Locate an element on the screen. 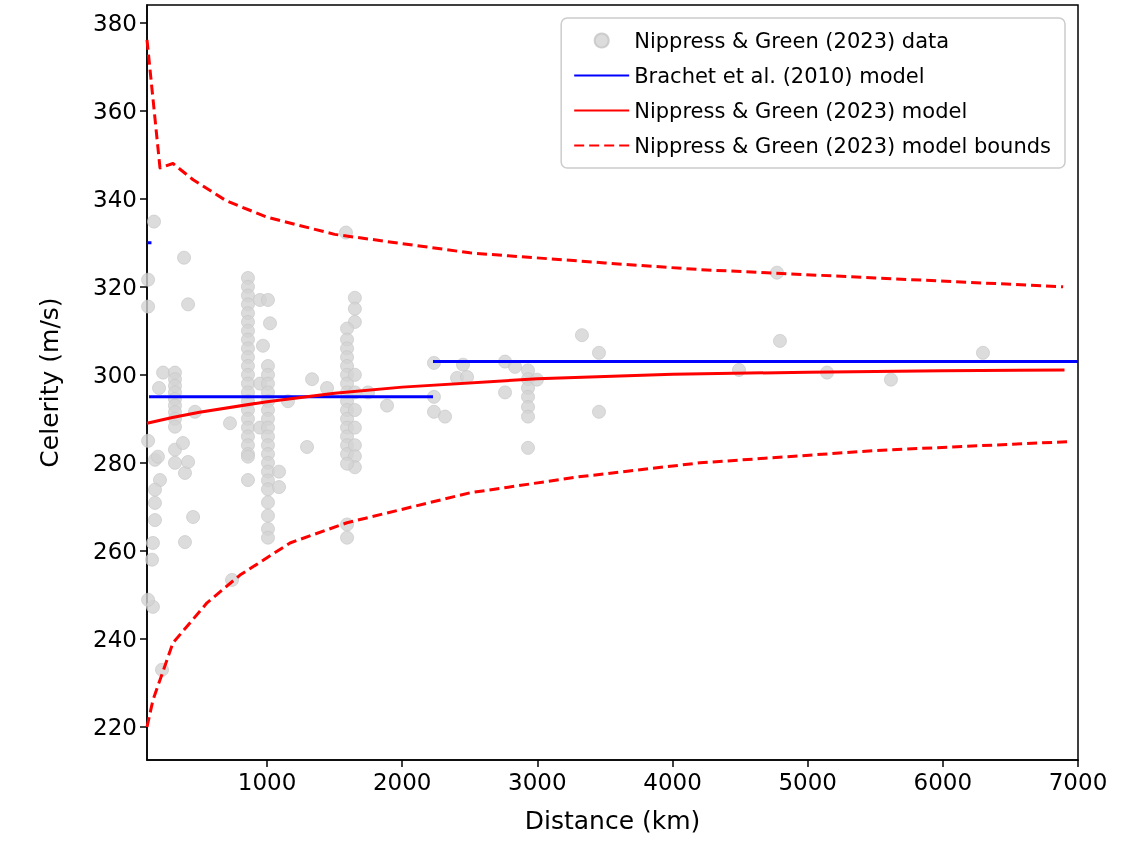 This screenshot has height=849, width=1140. x-tick-label: 7000 is located at coordinates (1078, 781).